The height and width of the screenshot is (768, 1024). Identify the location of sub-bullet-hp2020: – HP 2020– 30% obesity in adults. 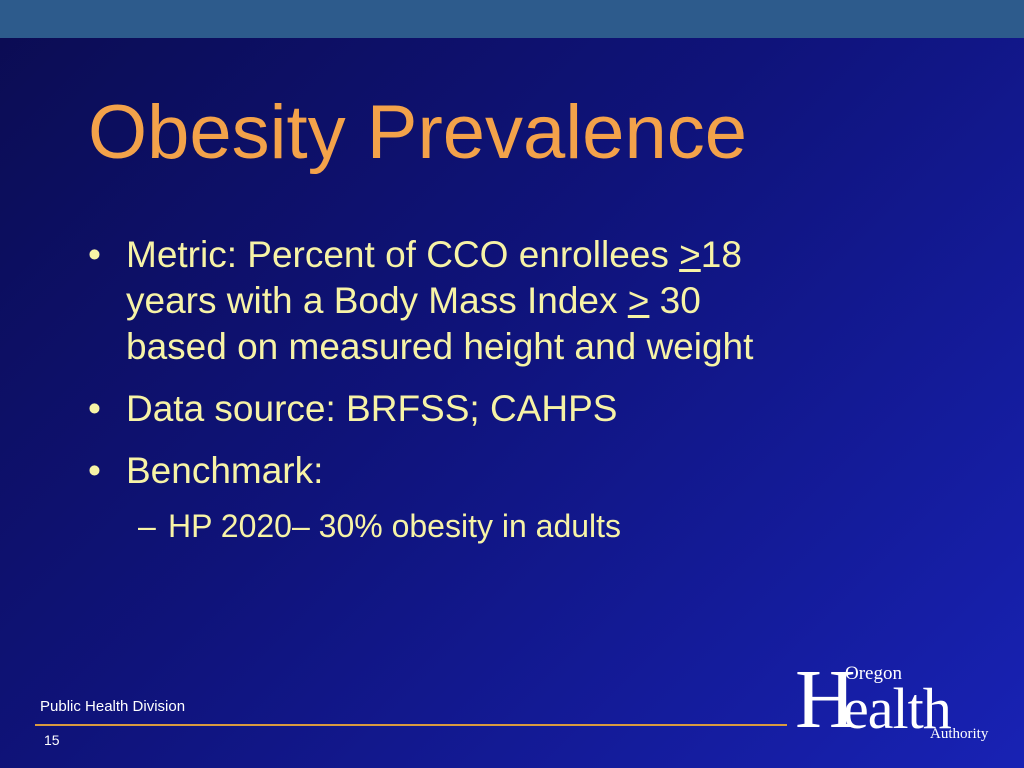
(563, 526).